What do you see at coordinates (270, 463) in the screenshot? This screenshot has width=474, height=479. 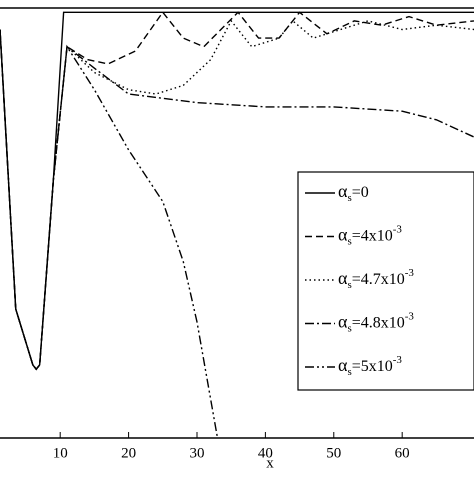 I see `x-axis-label: x` at bounding box center [270, 463].